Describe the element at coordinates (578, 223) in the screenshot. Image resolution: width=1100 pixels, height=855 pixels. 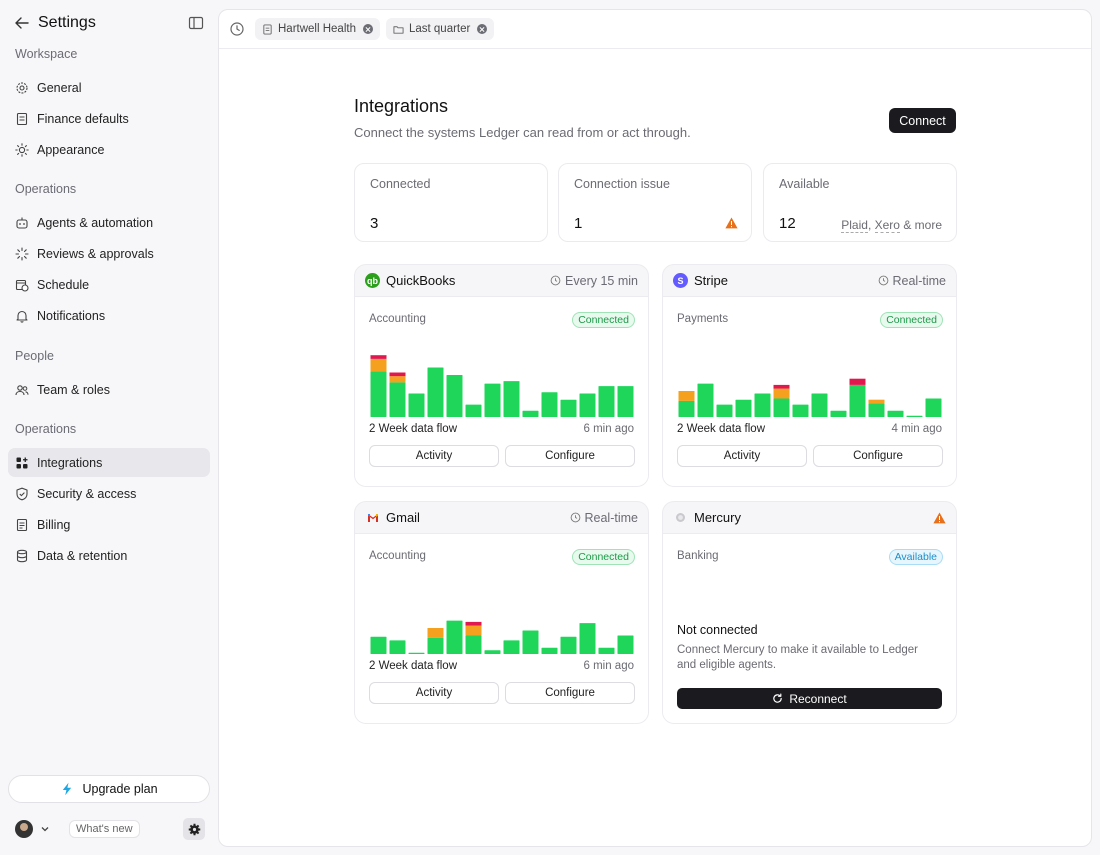
I see `stat-value: 1` at that location.